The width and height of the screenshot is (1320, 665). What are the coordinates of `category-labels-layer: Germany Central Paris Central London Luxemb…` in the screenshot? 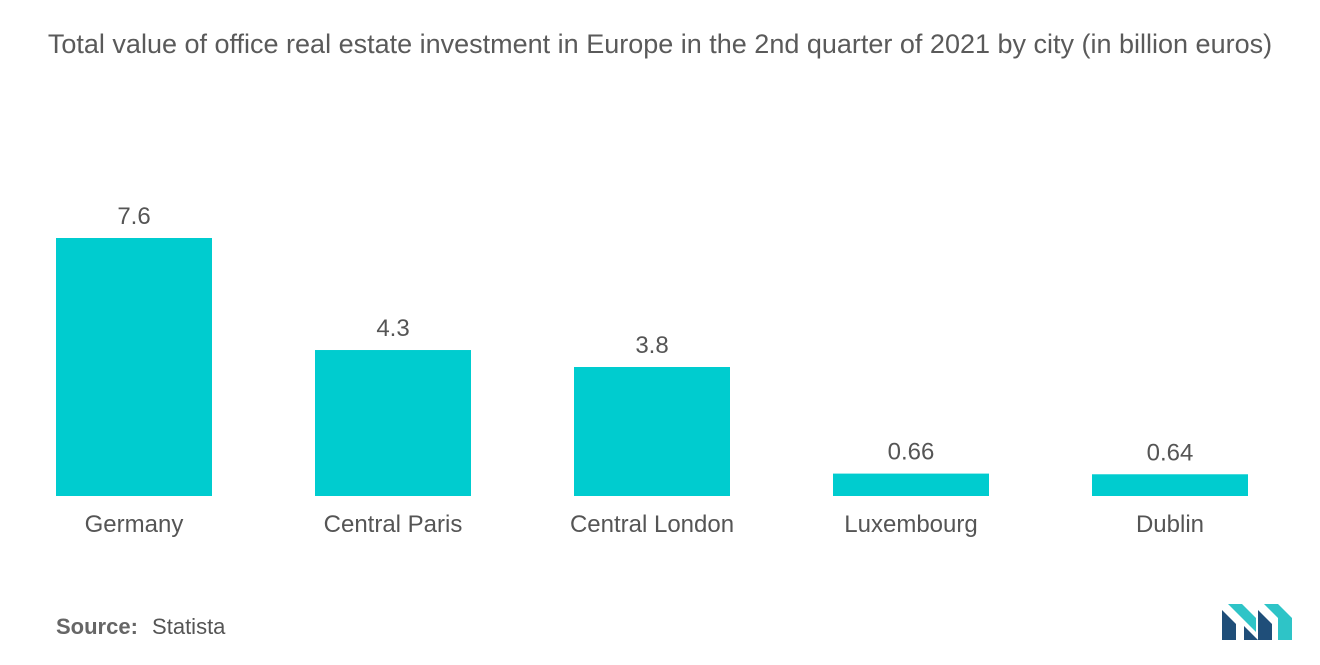 It's located at (644, 524).